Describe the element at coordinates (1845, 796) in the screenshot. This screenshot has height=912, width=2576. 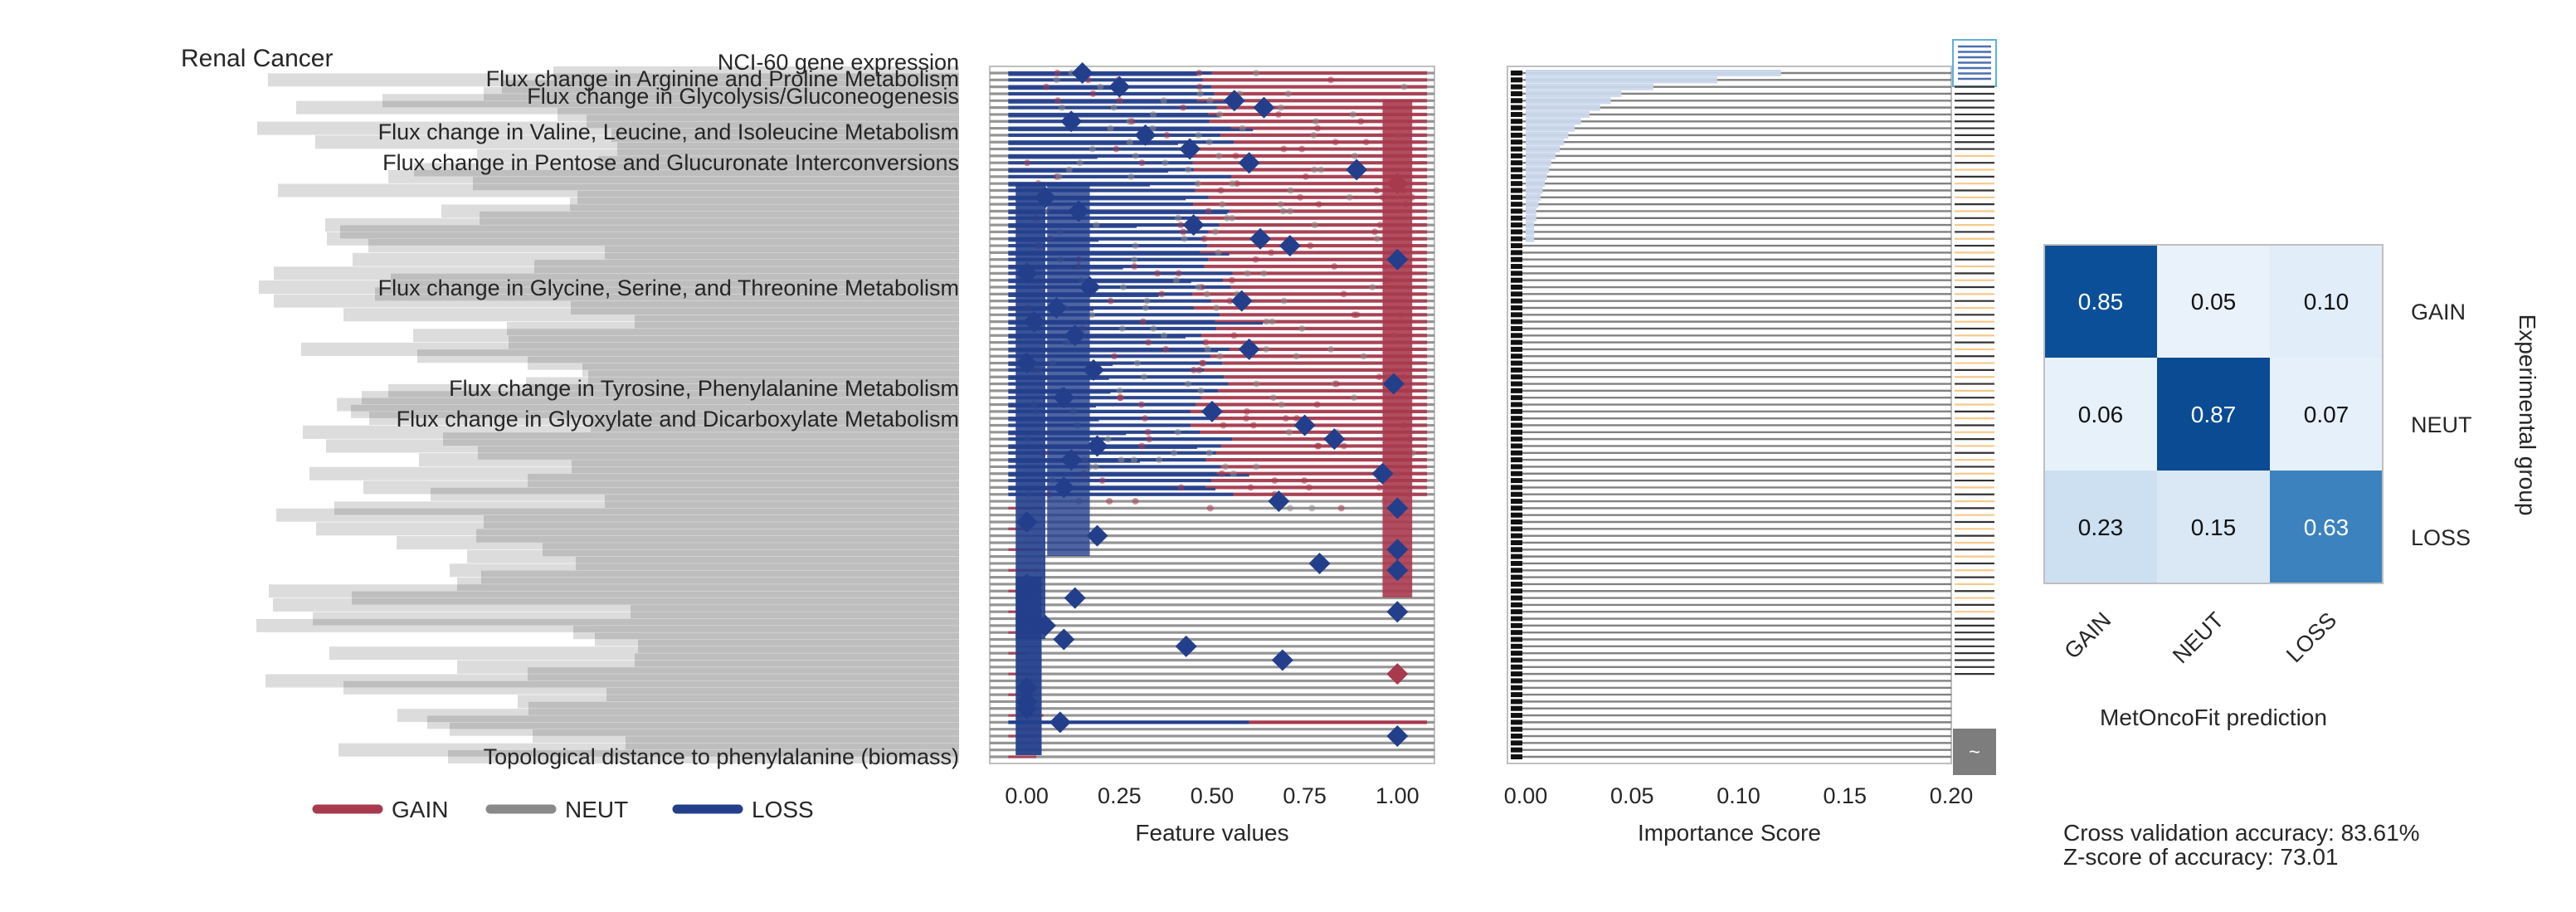
I see `x-tick-label: 0.15` at that location.